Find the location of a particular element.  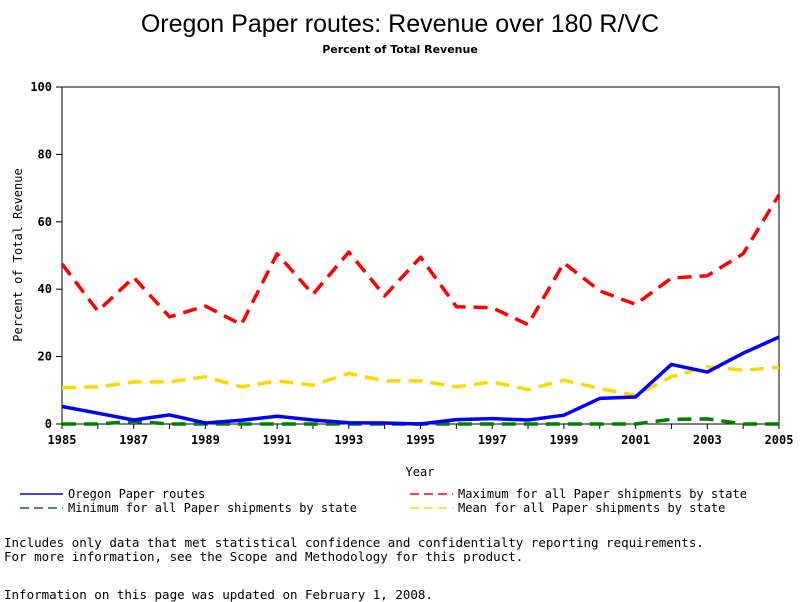

x-tick-label: 1999 is located at coordinates (563, 440).